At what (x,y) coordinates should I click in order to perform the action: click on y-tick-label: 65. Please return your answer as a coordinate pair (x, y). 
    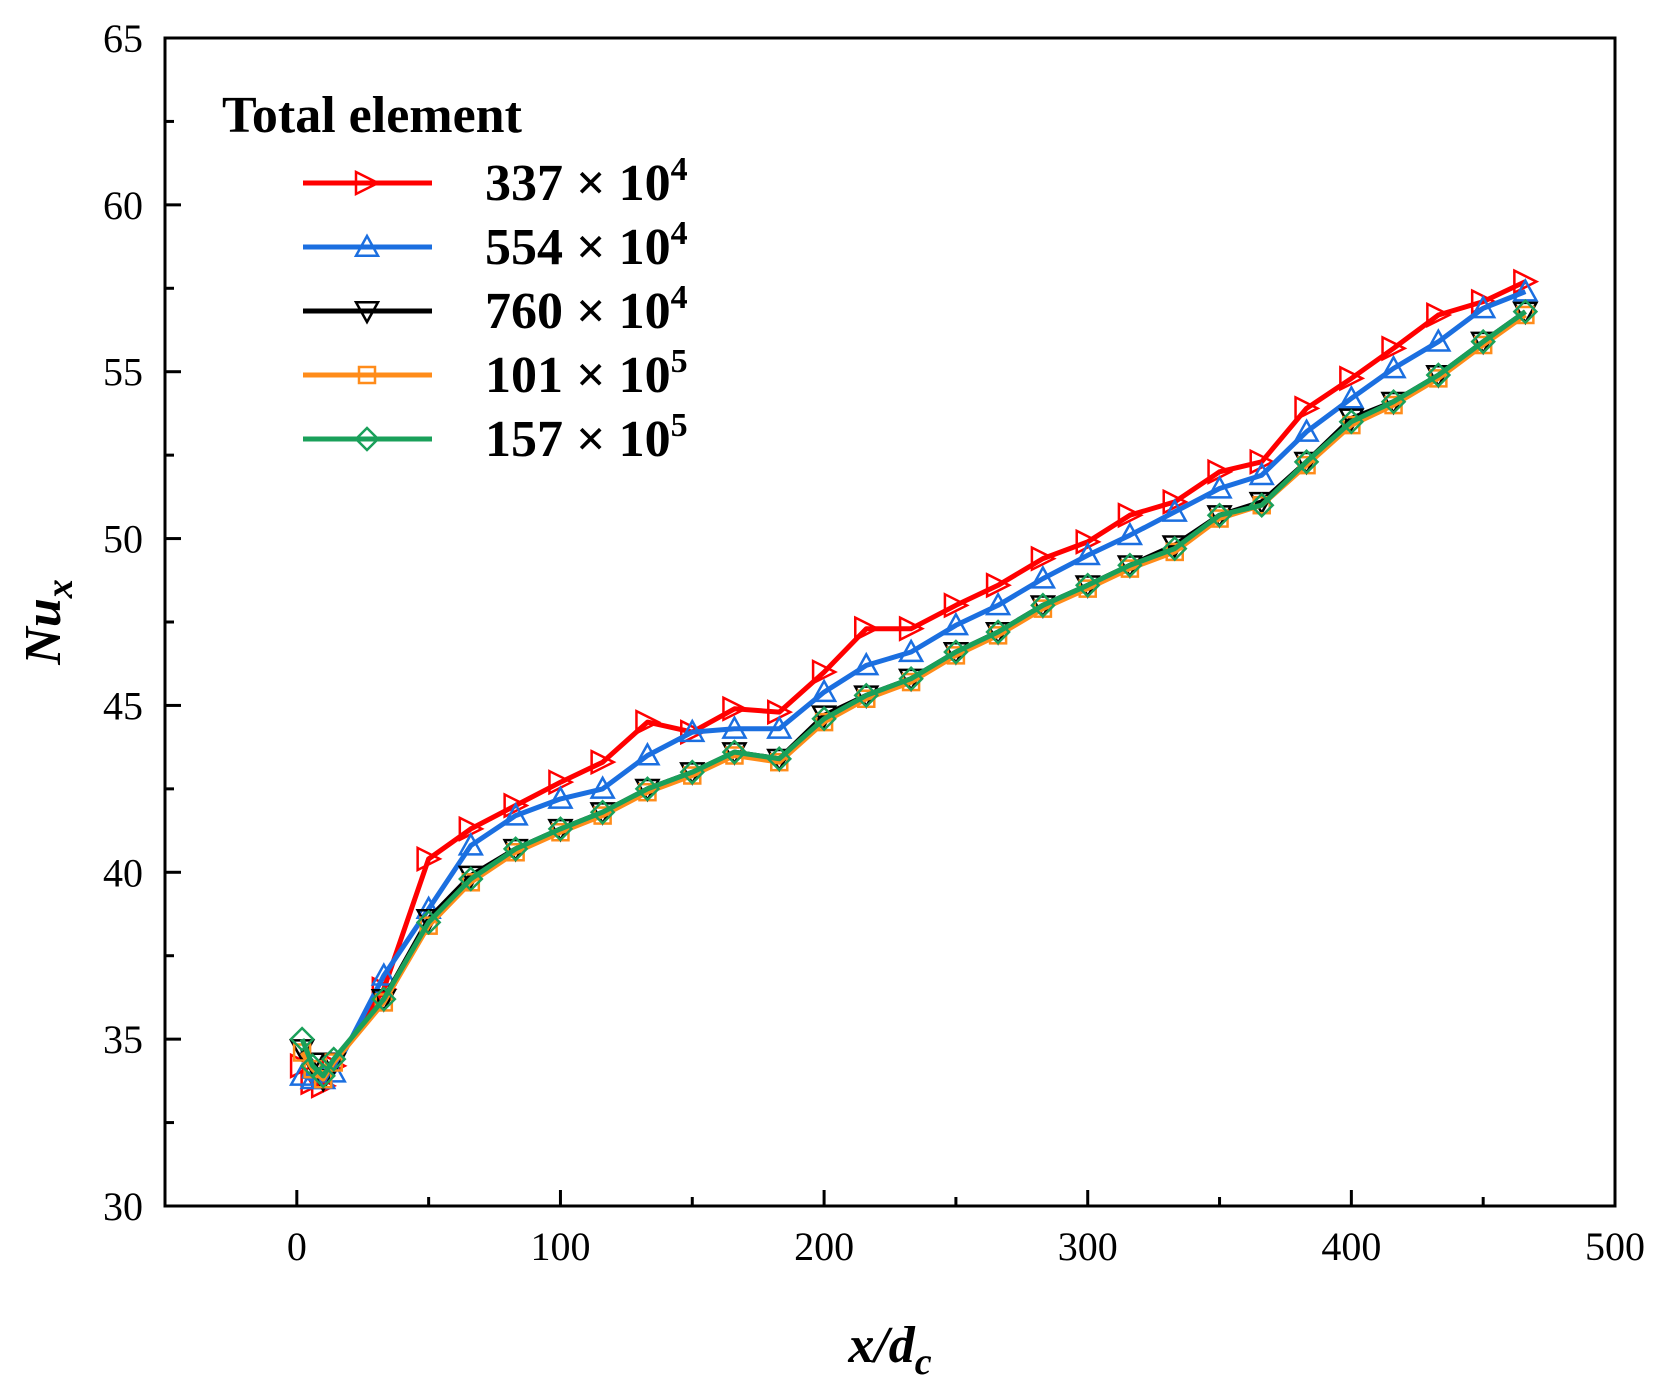
    Looking at the image, I should click on (123, 38).